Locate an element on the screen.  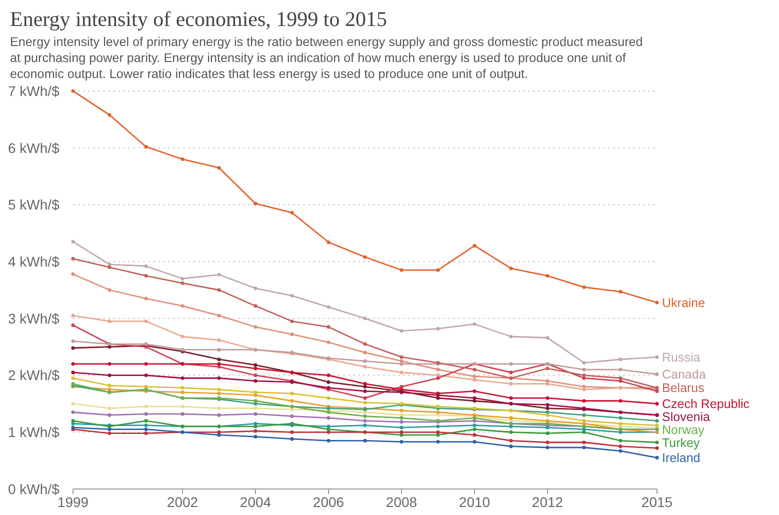
series-label: Slovenia is located at coordinates (686, 417).